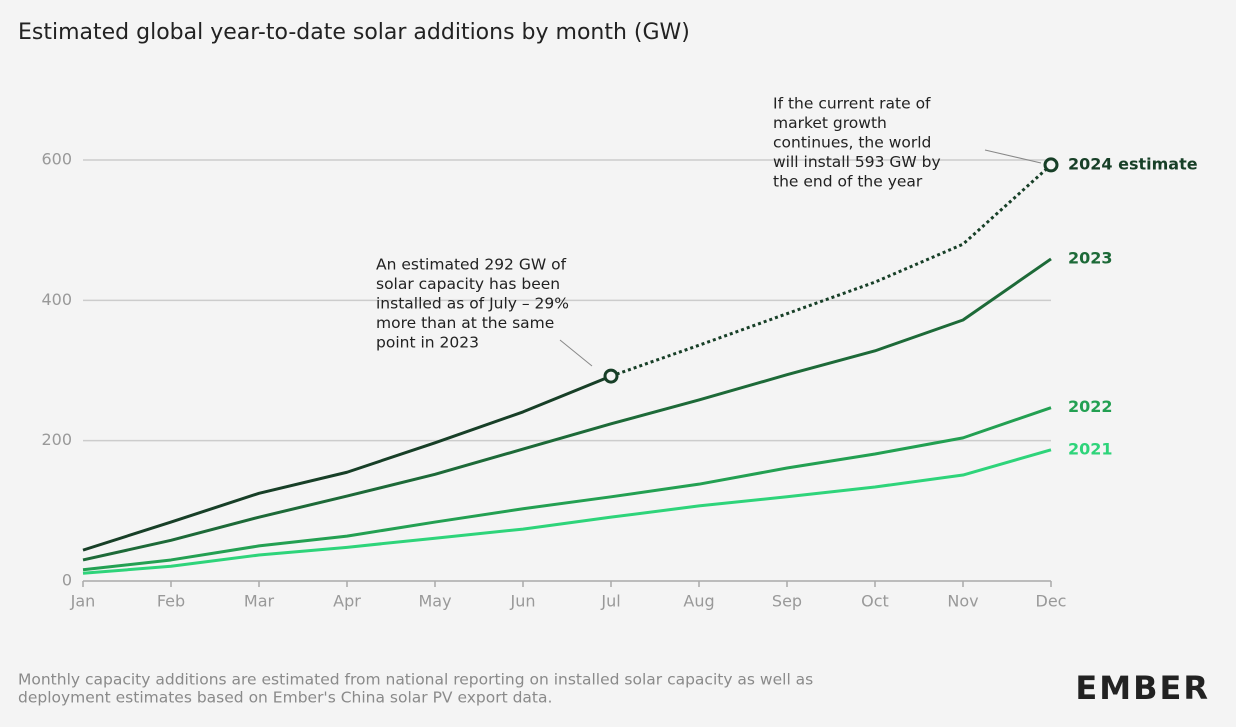 The width and height of the screenshot is (1236, 727). What do you see at coordinates (472, 304) in the screenshot?
I see `annotation-text: installed as of July – 29%` at bounding box center [472, 304].